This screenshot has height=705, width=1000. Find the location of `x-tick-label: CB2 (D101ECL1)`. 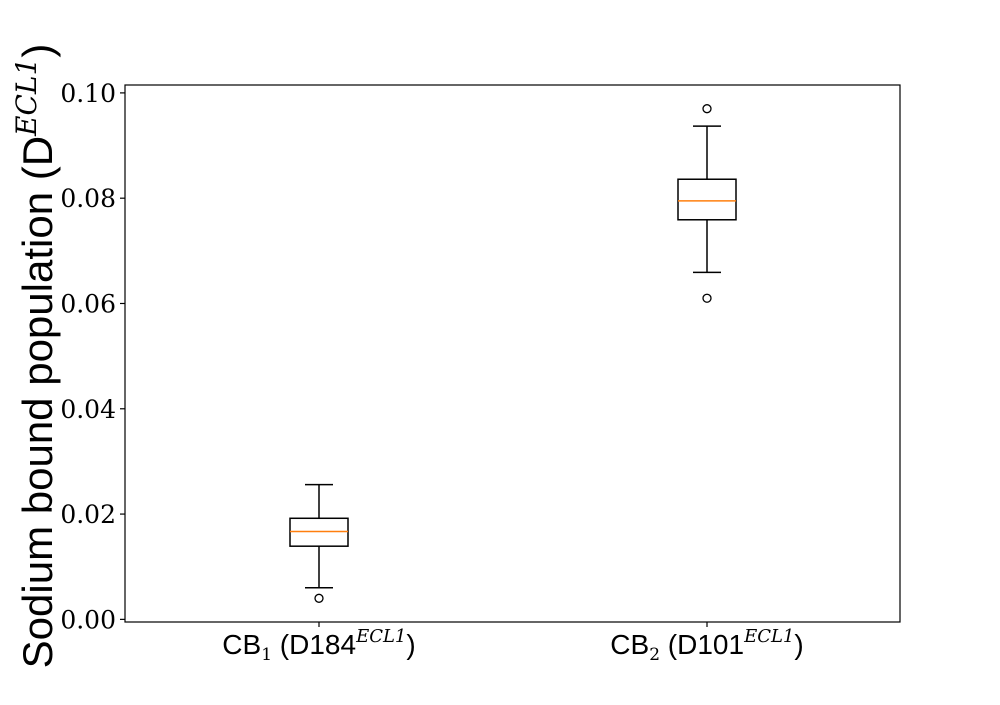

x-tick-label: CB2 (D101ECL1) is located at coordinates (706, 645).